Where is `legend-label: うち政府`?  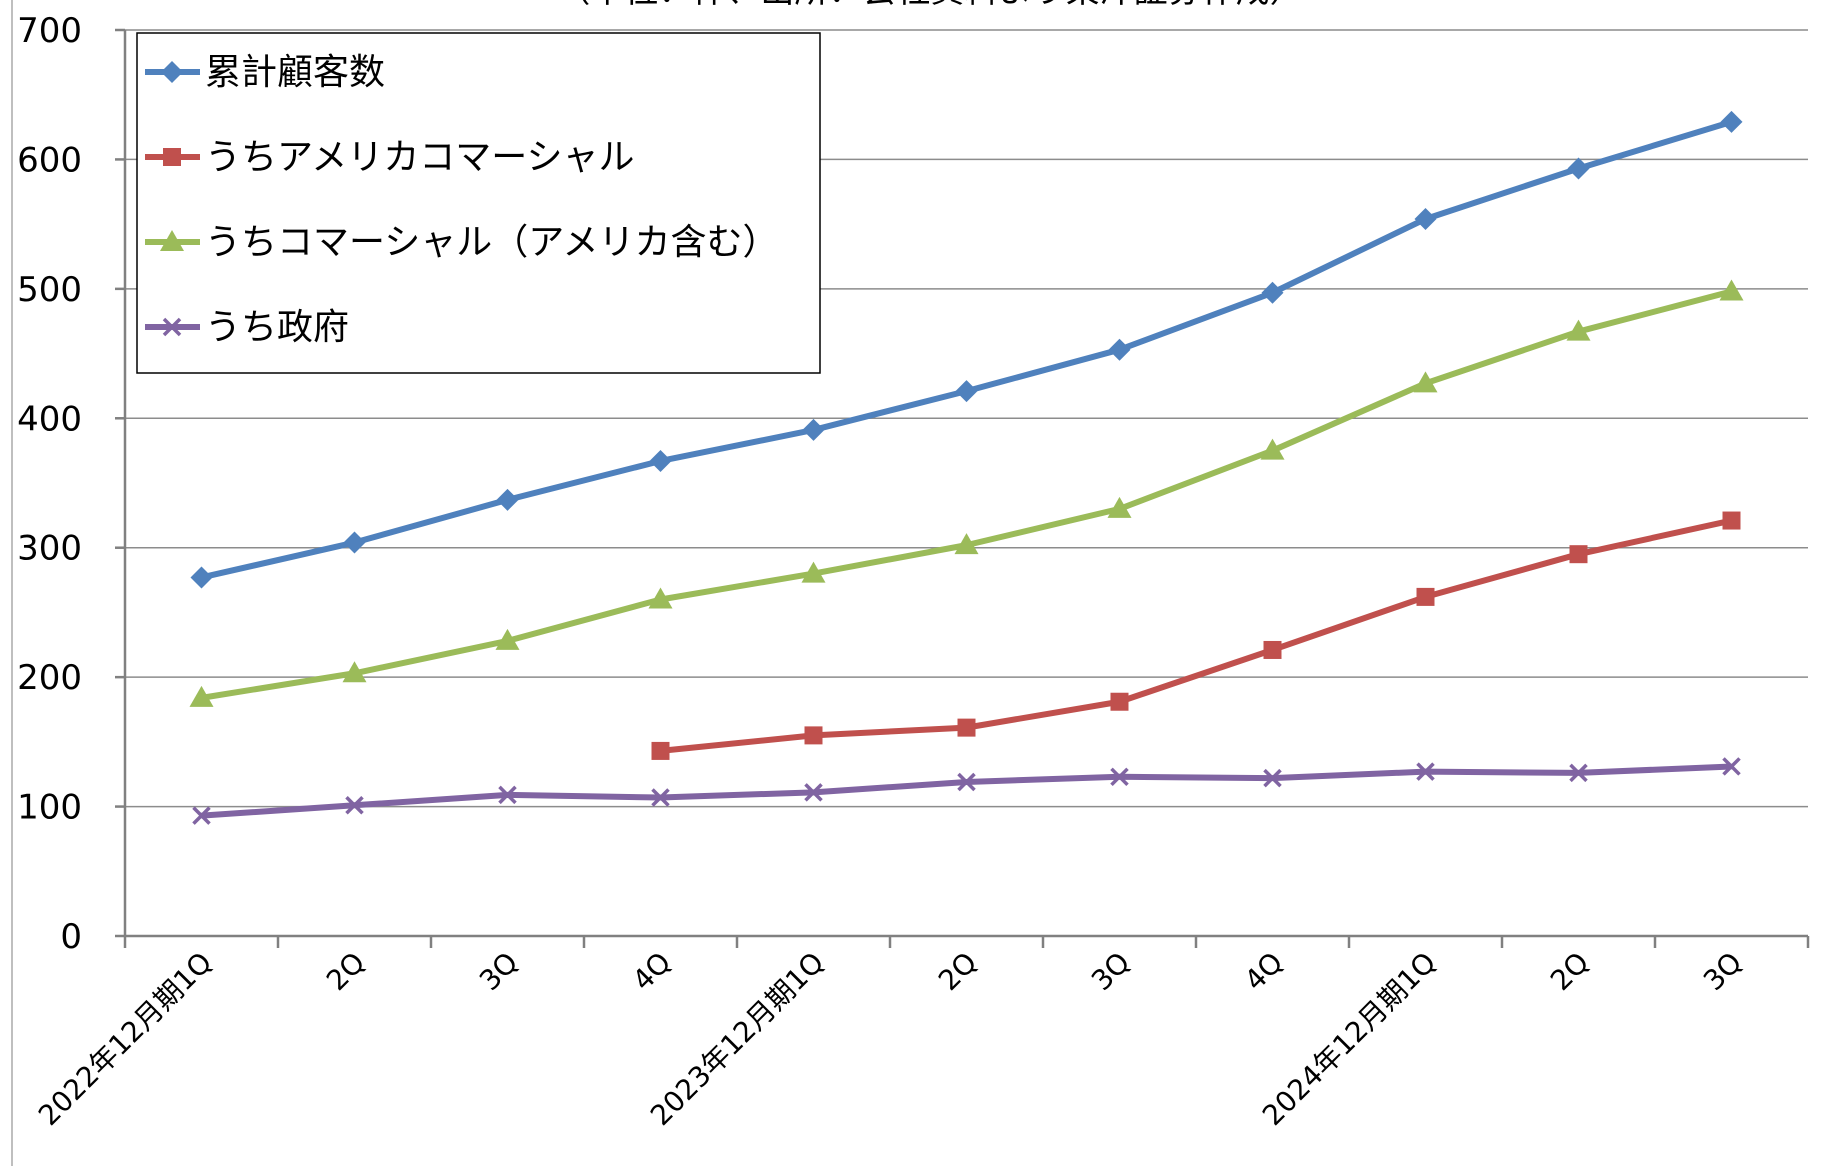 legend-label: うち政府 is located at coordinates (277, 327).